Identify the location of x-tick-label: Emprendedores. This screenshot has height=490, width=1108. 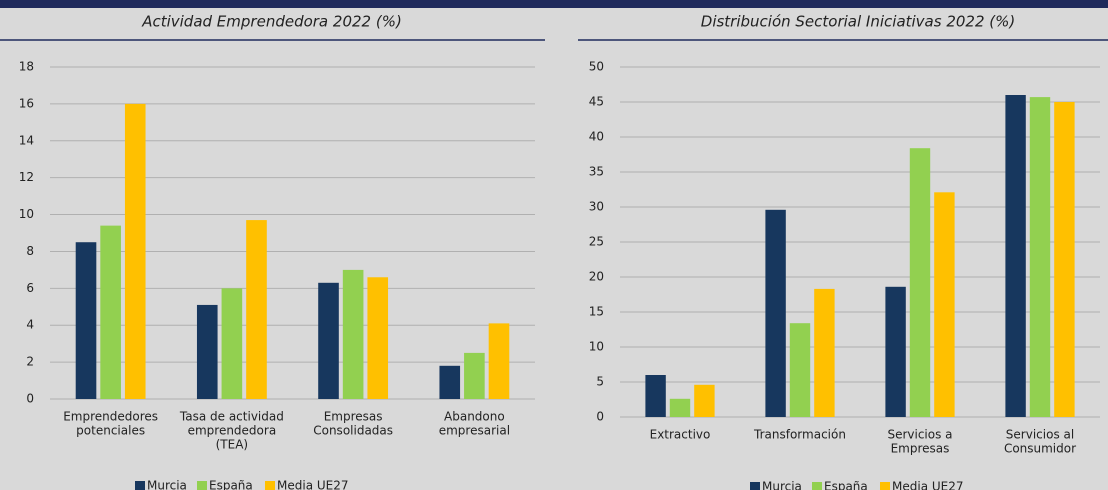
(110, 417).